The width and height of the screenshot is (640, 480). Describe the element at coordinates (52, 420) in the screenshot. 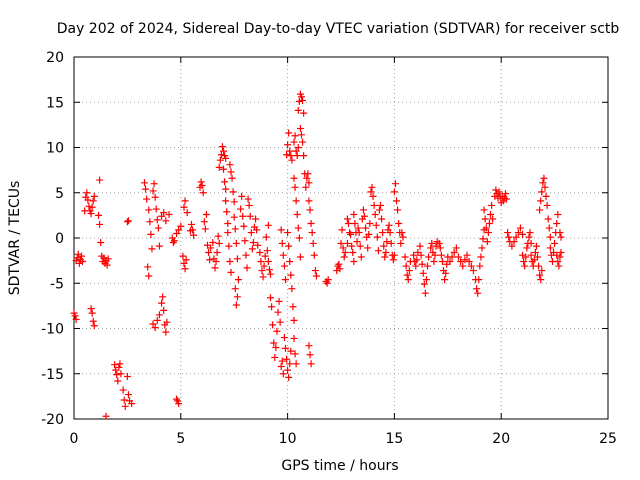

I see `y-tick-label: -20` at that location.